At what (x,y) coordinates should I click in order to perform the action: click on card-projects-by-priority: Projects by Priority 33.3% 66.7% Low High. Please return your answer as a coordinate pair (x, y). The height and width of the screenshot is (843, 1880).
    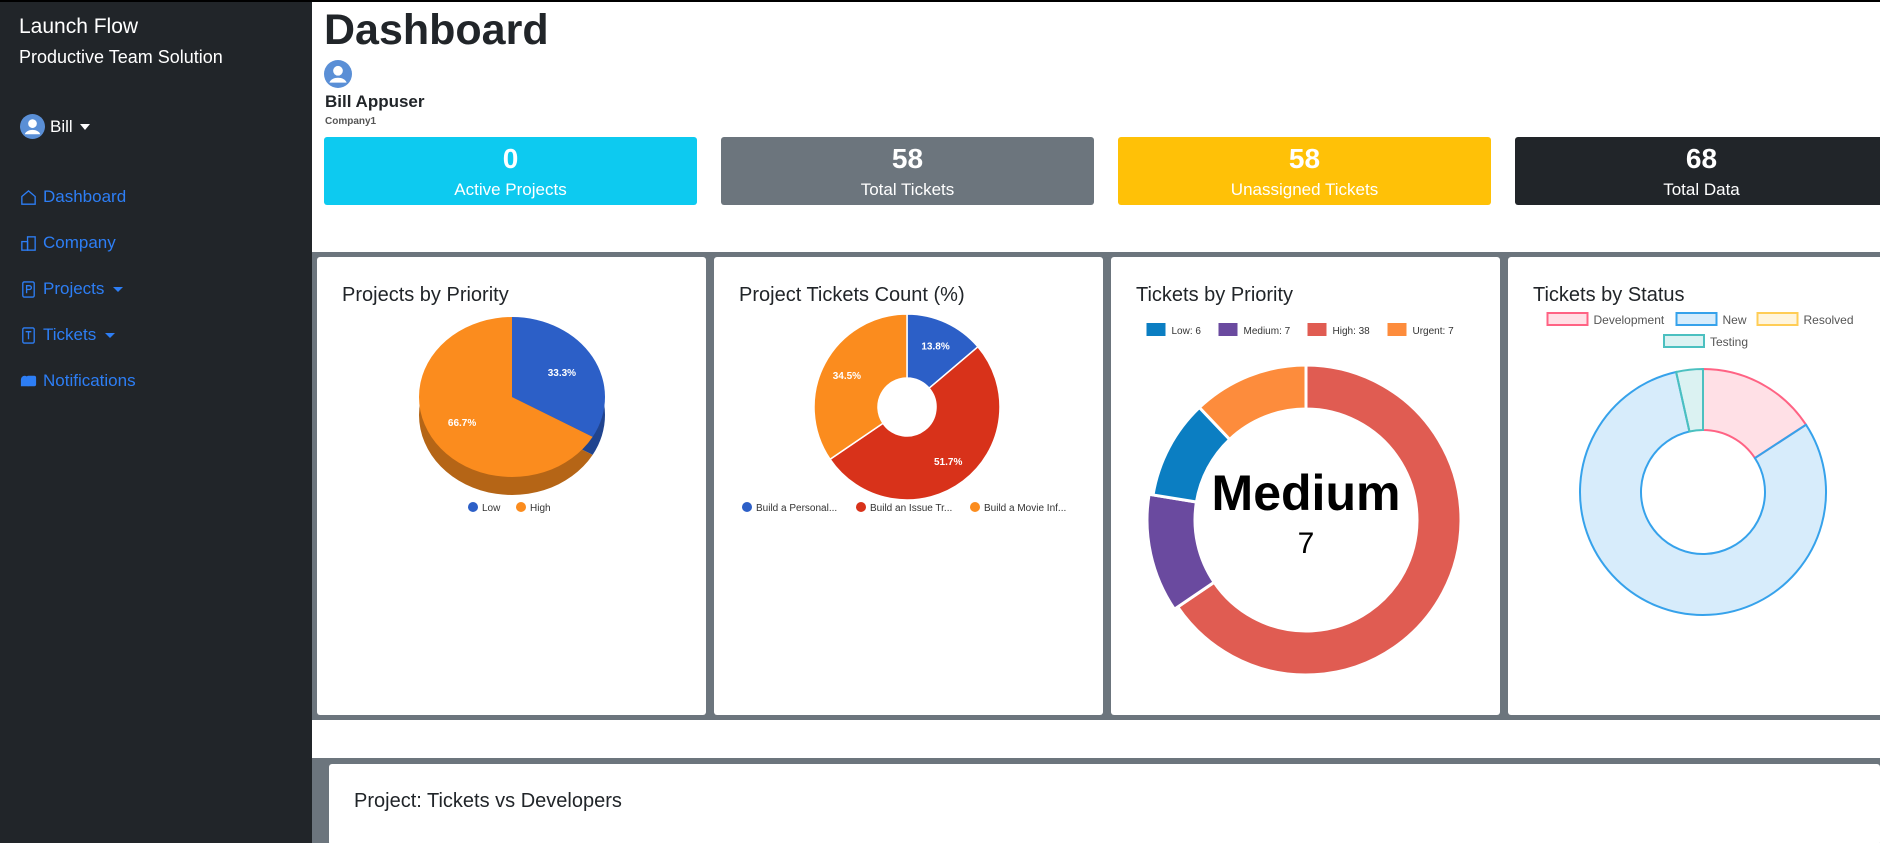
    Looking at the image, I should click on (511, 486).